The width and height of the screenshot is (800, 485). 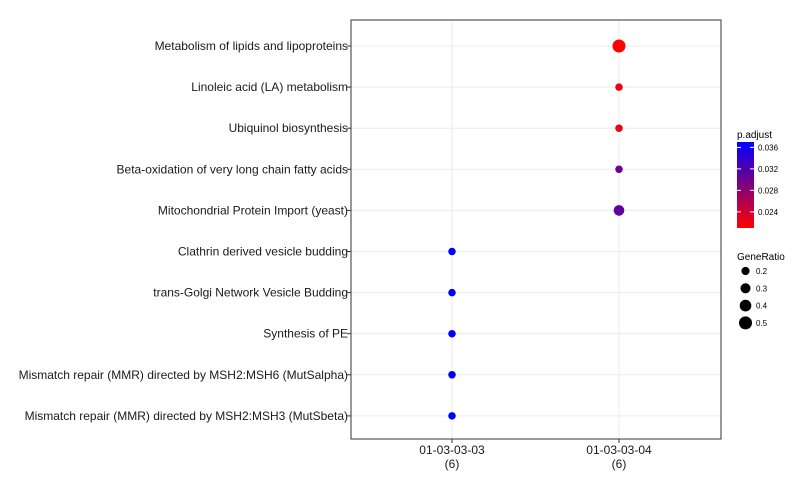 I want to click on size-legend-title: GeneRatio, so click(x=761, y=257).